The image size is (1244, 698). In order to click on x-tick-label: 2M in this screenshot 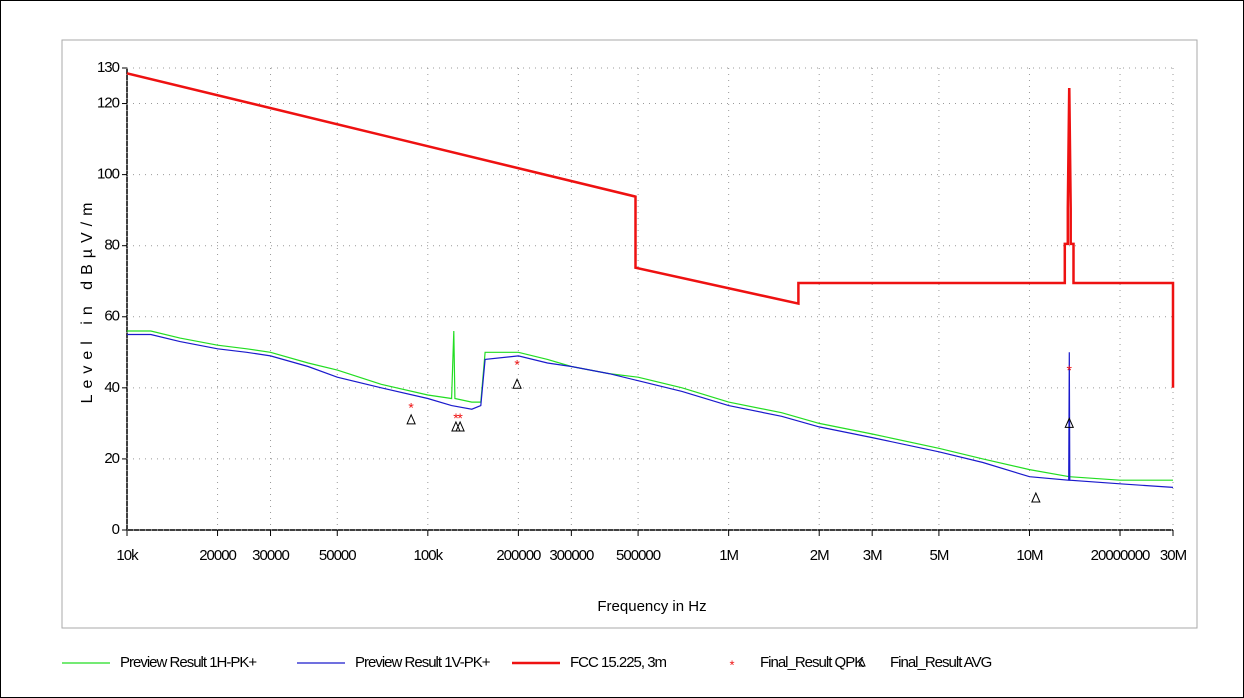, I will do `click(819, 555)`.